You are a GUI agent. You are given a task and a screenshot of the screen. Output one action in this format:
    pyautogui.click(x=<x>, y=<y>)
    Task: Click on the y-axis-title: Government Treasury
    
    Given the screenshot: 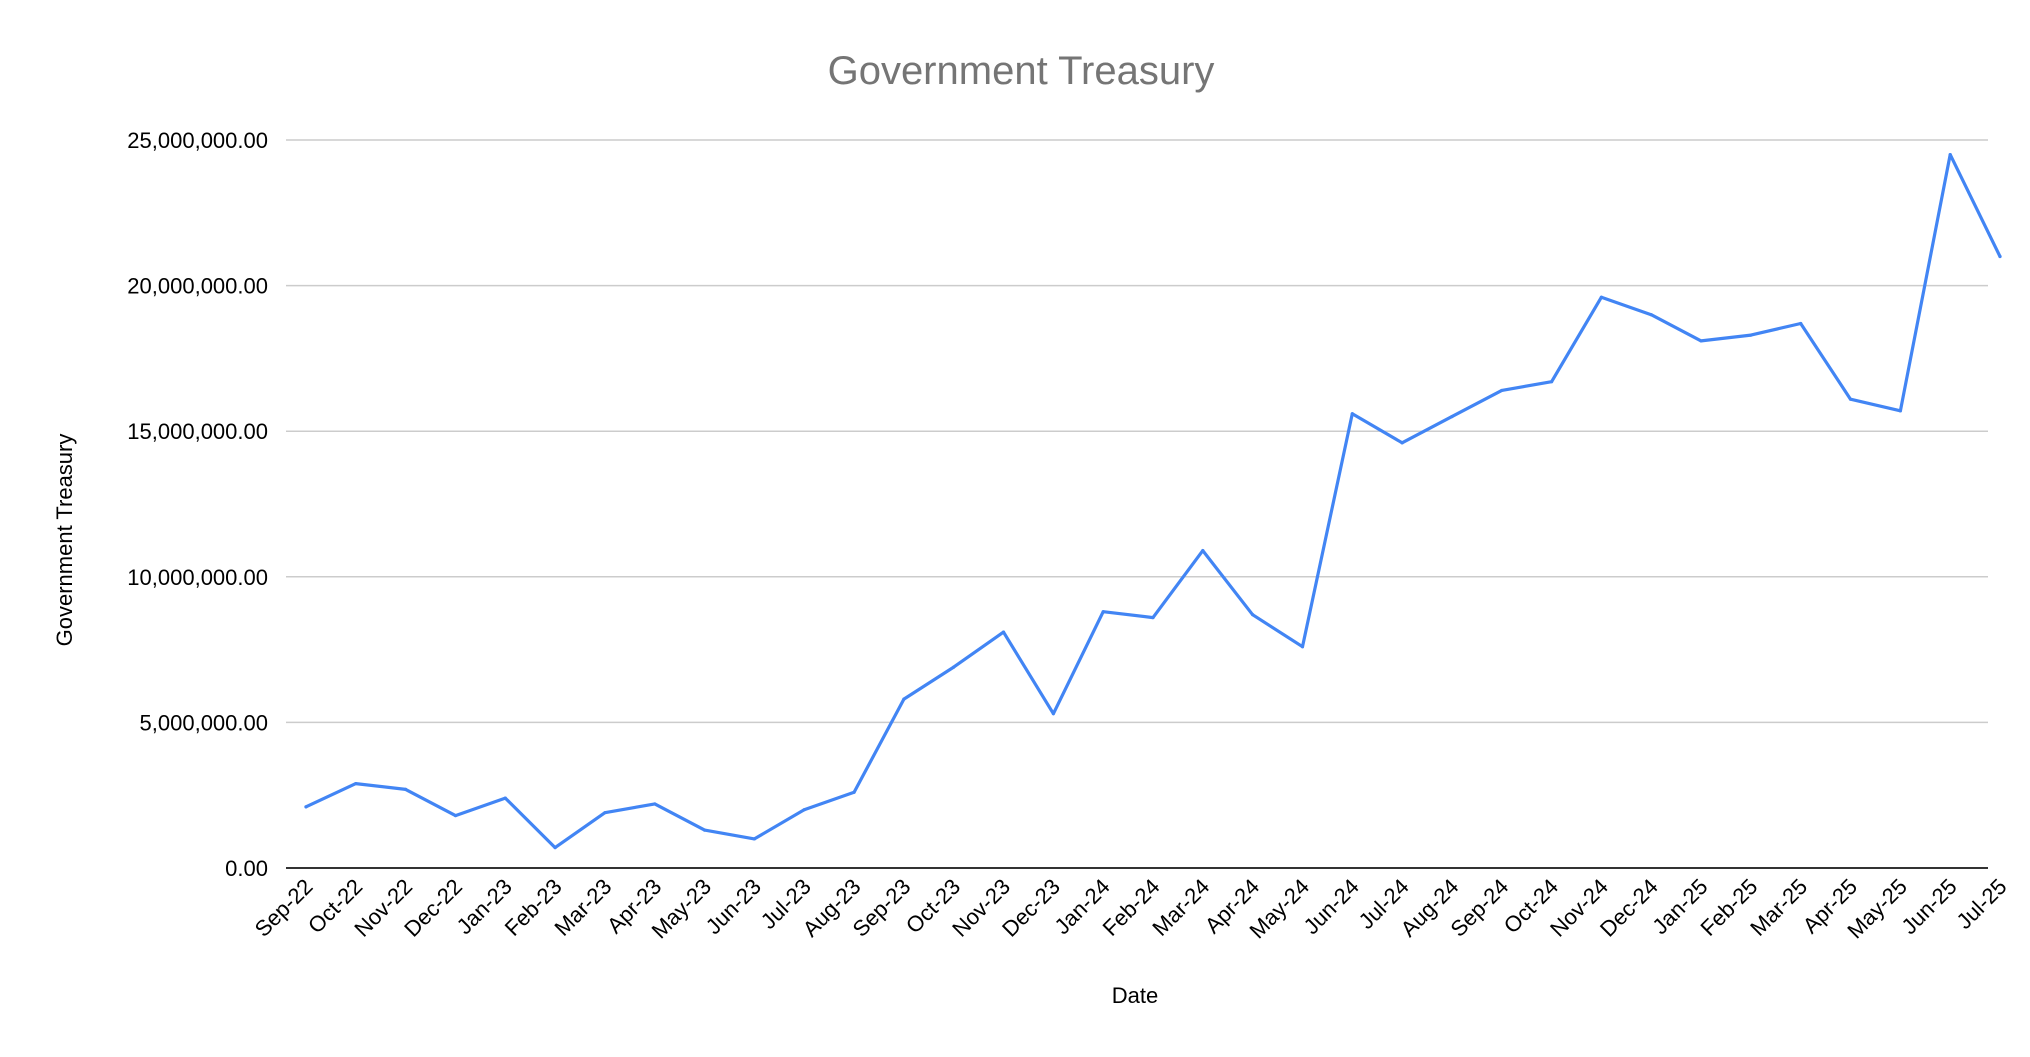 What is the action you would take?
    pyautogui.click(x=64, y=540)
    